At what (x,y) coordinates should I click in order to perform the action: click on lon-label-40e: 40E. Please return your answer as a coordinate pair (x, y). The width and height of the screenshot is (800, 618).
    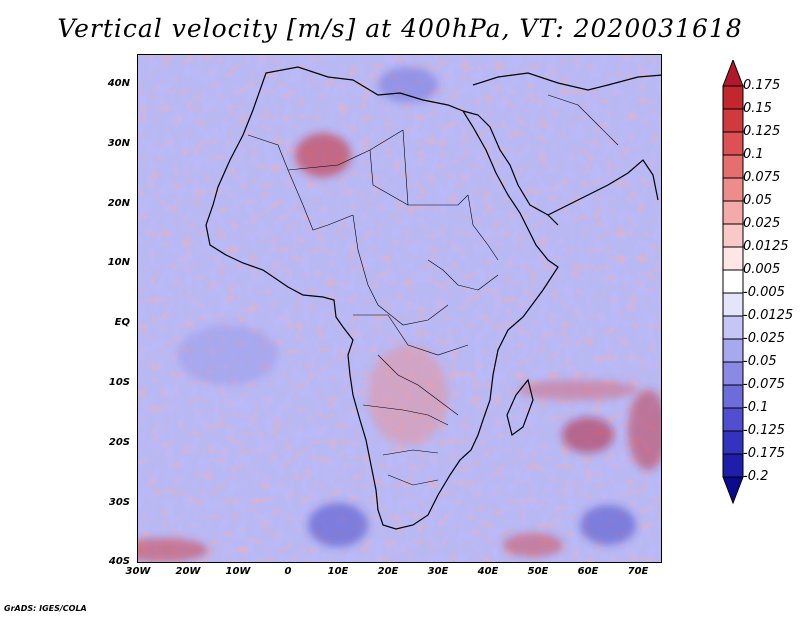
    Looking at the image, I should click on (488, 571).